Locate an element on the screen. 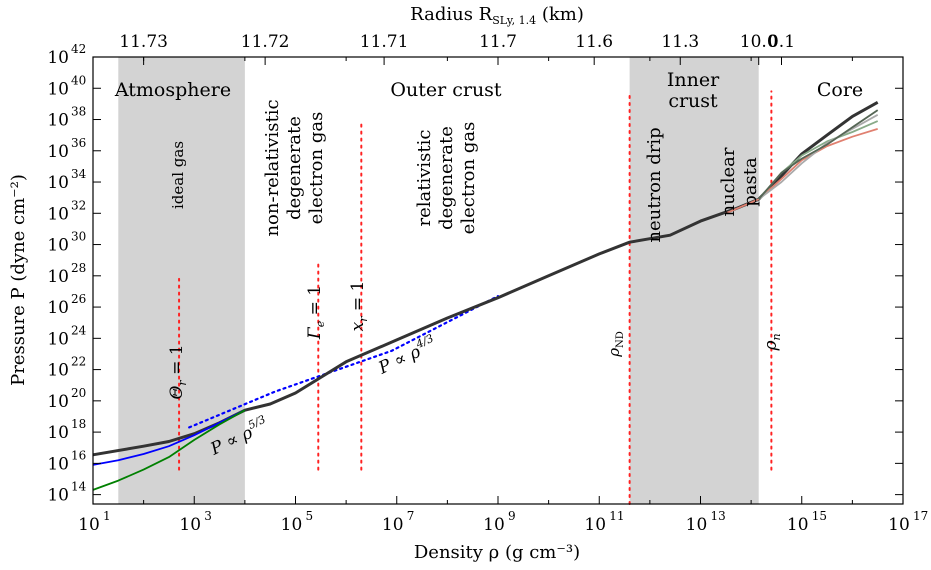 This screenshot has height=570, width=931. annotation-nonrel-line1: non-relativistic is located at coordinates (272, 167).